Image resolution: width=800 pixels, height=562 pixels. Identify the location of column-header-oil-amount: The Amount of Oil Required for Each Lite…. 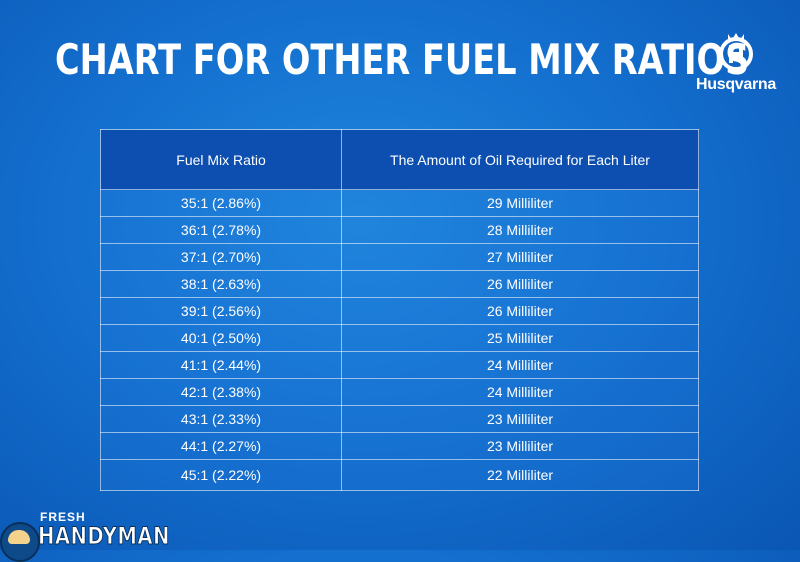
(520, 159).